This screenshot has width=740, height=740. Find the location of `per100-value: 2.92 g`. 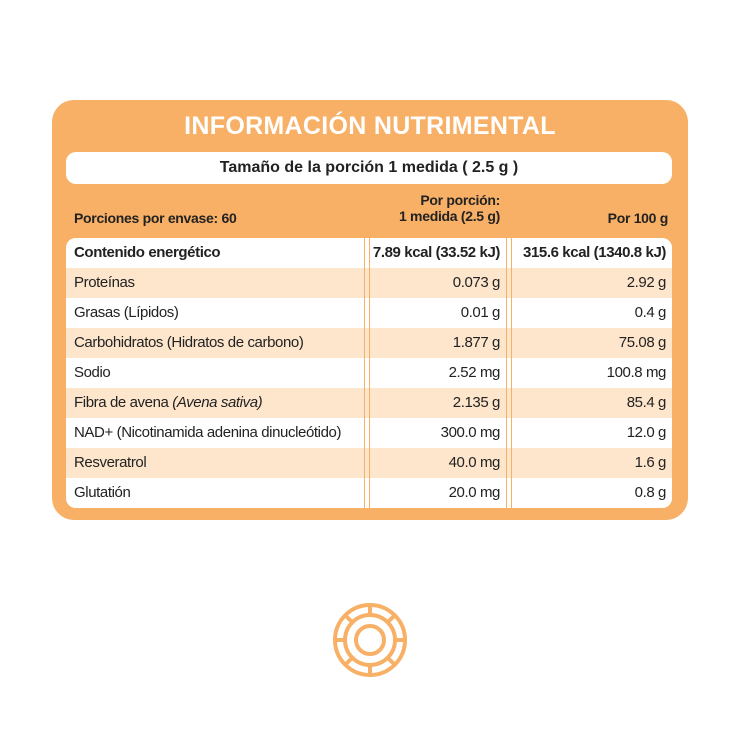

per100-value: 2.92 g is located at coordinates (646, 282).